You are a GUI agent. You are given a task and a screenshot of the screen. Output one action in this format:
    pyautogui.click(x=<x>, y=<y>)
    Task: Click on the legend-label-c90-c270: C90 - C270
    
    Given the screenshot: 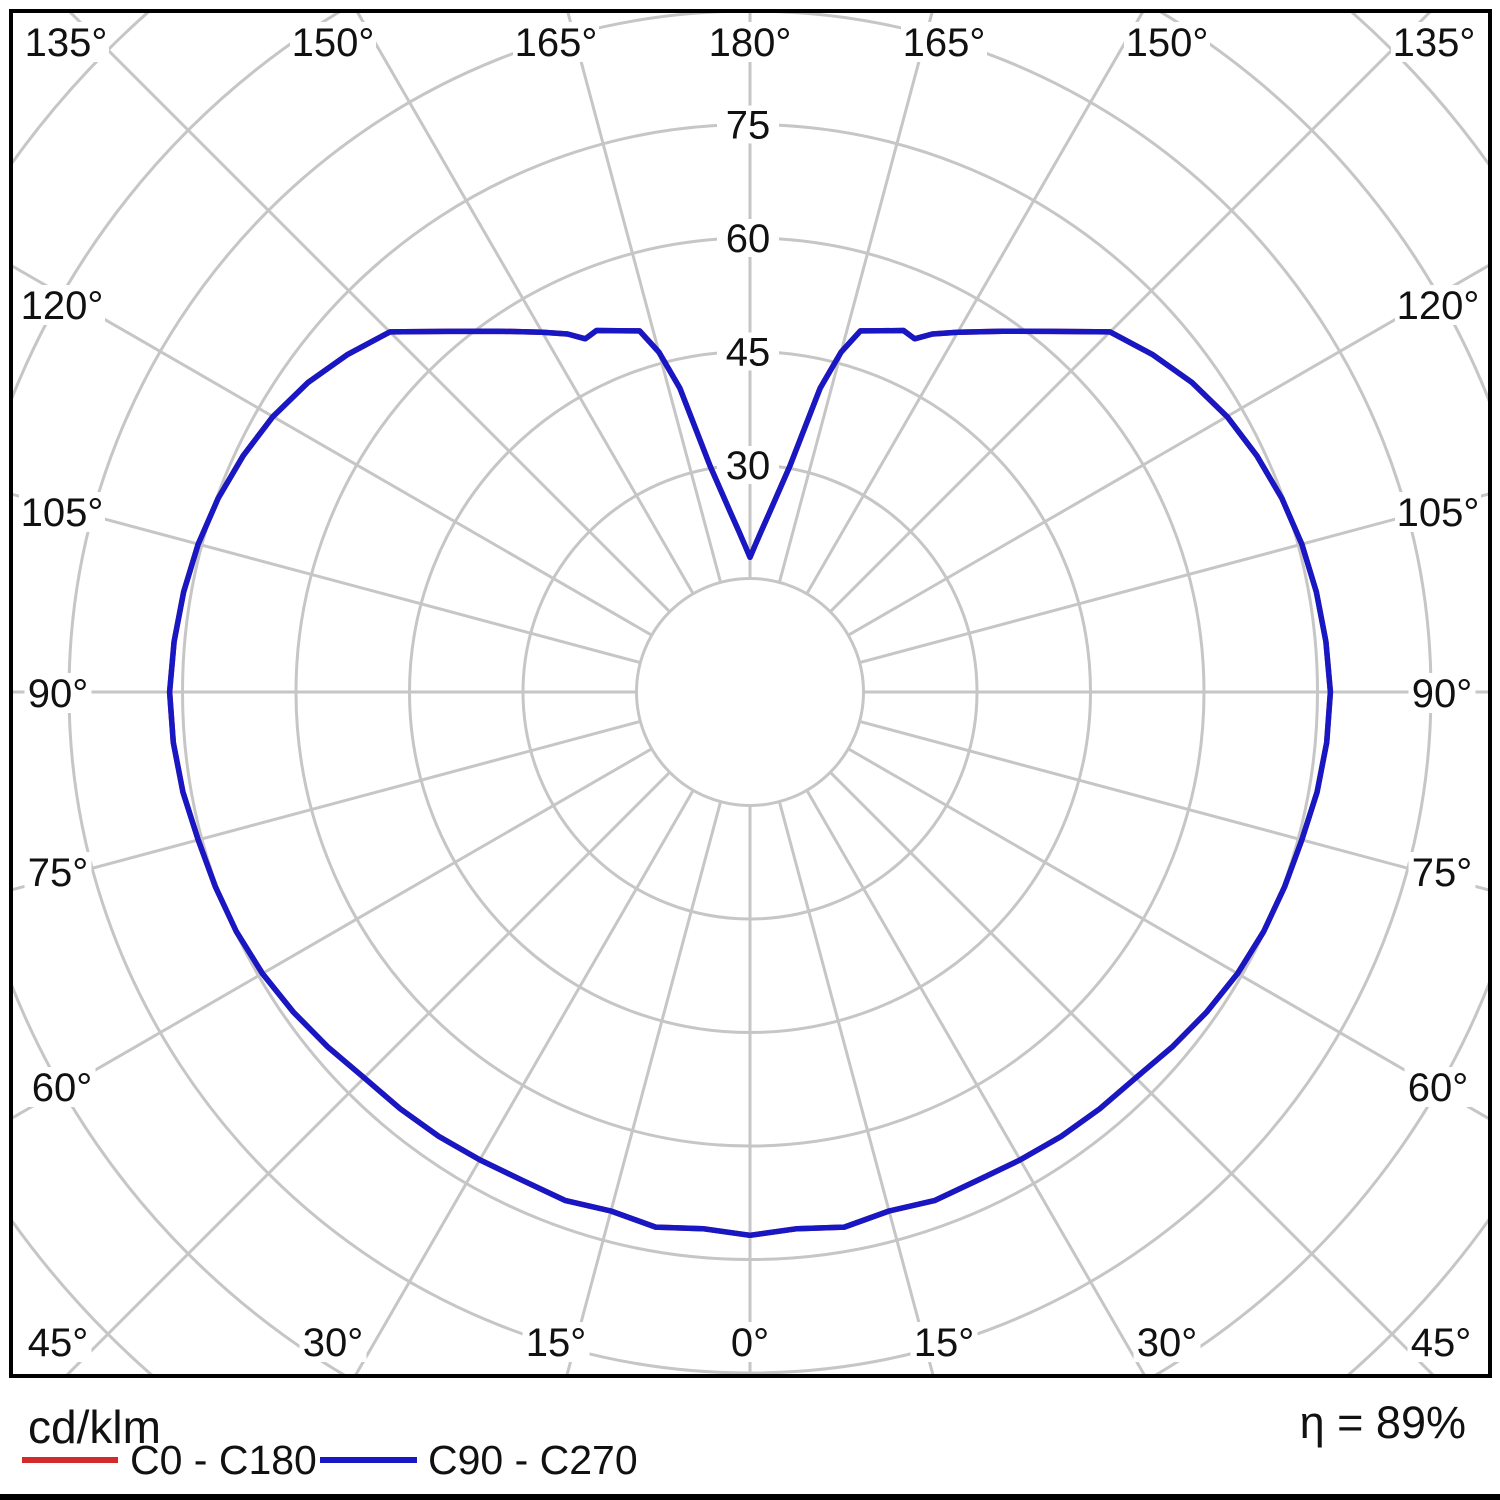 What is the action you would take?
    pyautogui.click(x=533, y=1460)
    